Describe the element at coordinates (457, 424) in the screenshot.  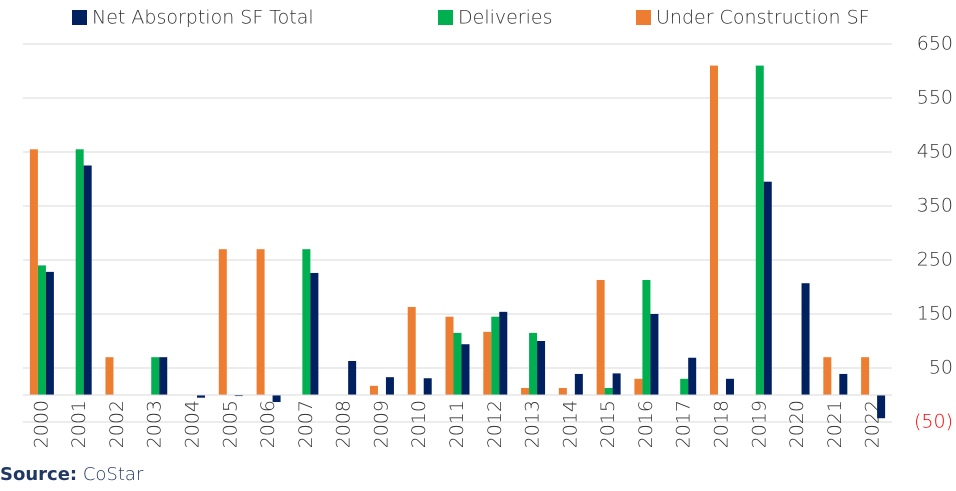
I see `x-tick-label: 2011` at that location.